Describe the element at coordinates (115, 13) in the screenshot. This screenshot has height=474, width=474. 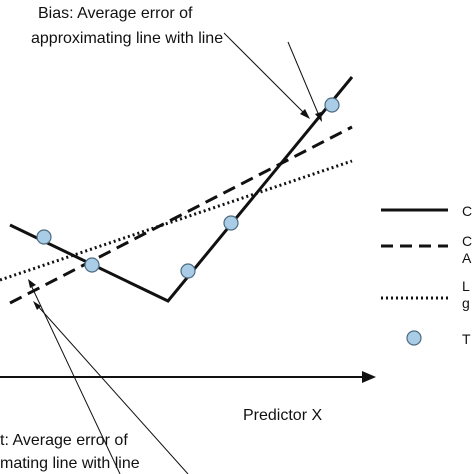
I see `bias-top-line1: Bias: Average error of` at that location.